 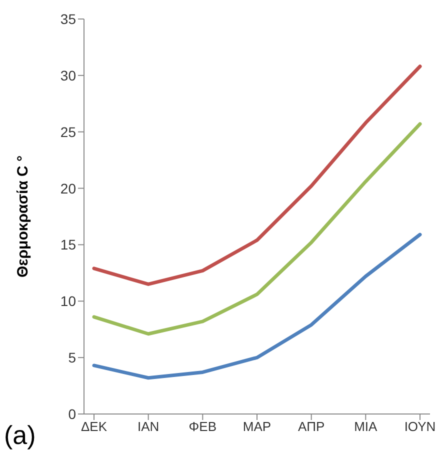 I want to click on y-tick-label: 15, so click(x=68, y=244).